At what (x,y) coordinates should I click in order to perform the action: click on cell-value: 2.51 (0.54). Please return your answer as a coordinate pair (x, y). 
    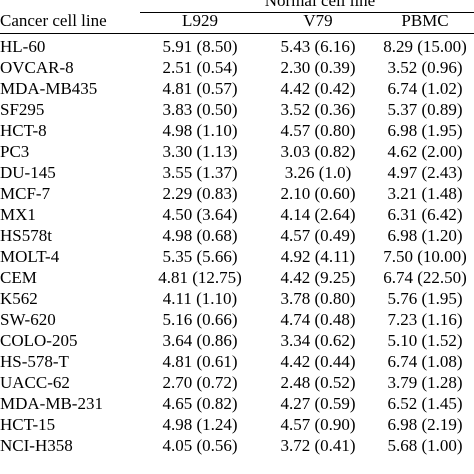
    Looking at the image, I should click on (200, 67).